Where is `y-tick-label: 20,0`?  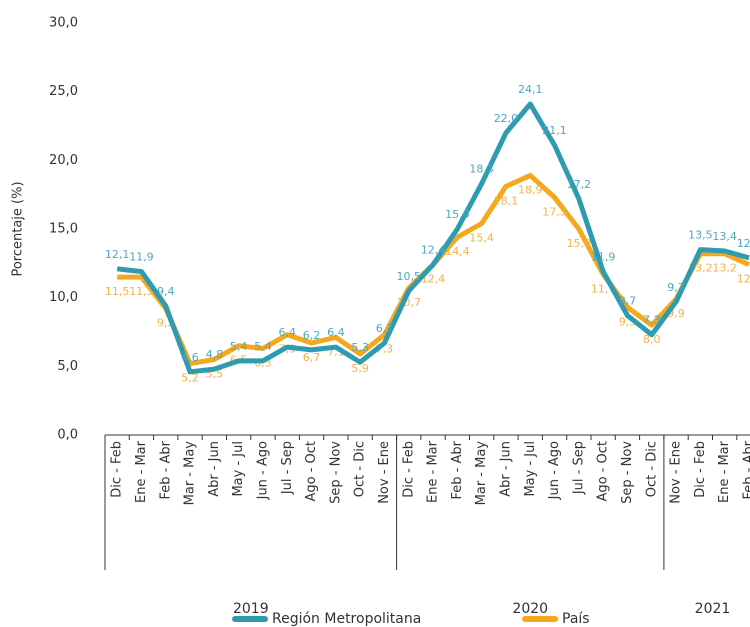
y-tick-label: 20,0 is located at coordinates (63, 160).